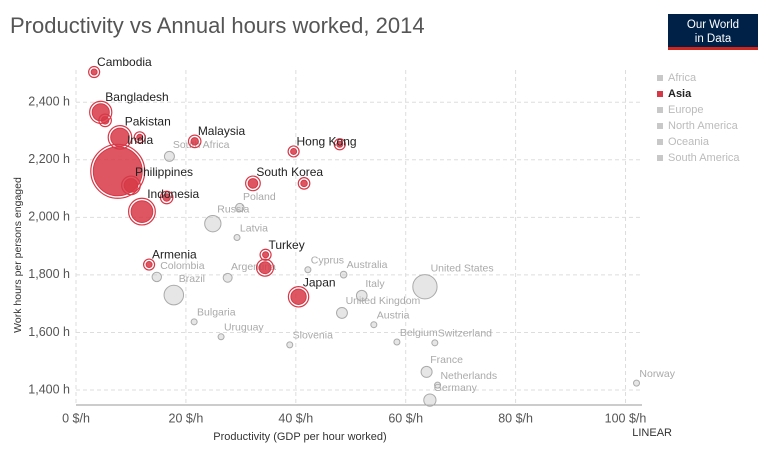 The width and height of the screenshot is (768, 451). I want to click on point-label: Bangladesh, so click(136, 97).